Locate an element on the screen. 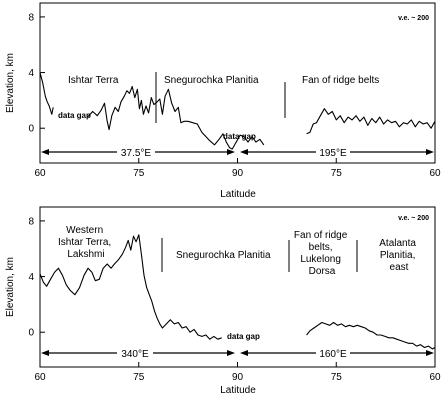 This screenshot has height=395, width=445. bottom-lon-arrowhead-r2 is located at coordinates (430, 353).